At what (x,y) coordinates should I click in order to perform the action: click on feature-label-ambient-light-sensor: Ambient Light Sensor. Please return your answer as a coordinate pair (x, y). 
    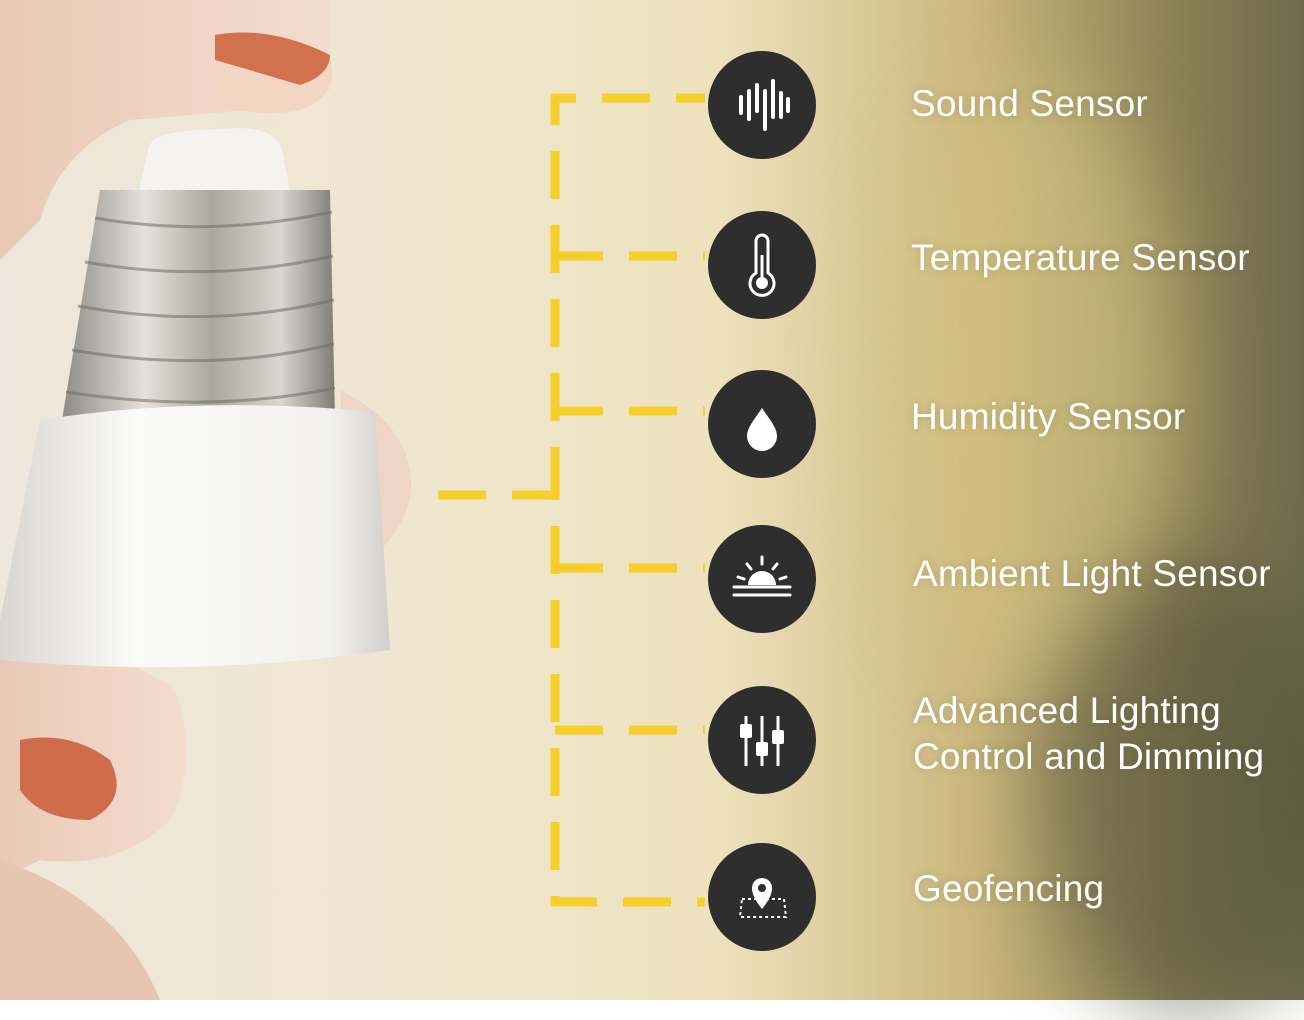
    Looking at the image, I should click on (1092, 573).